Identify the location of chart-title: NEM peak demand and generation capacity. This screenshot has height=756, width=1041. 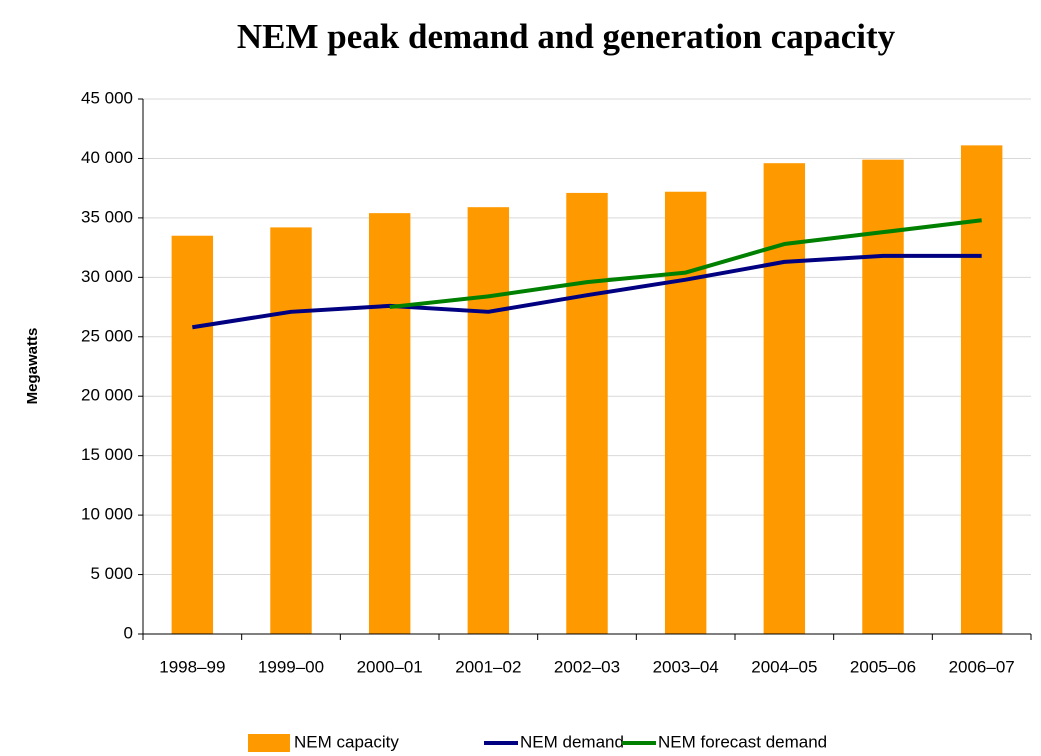
(566, 36).